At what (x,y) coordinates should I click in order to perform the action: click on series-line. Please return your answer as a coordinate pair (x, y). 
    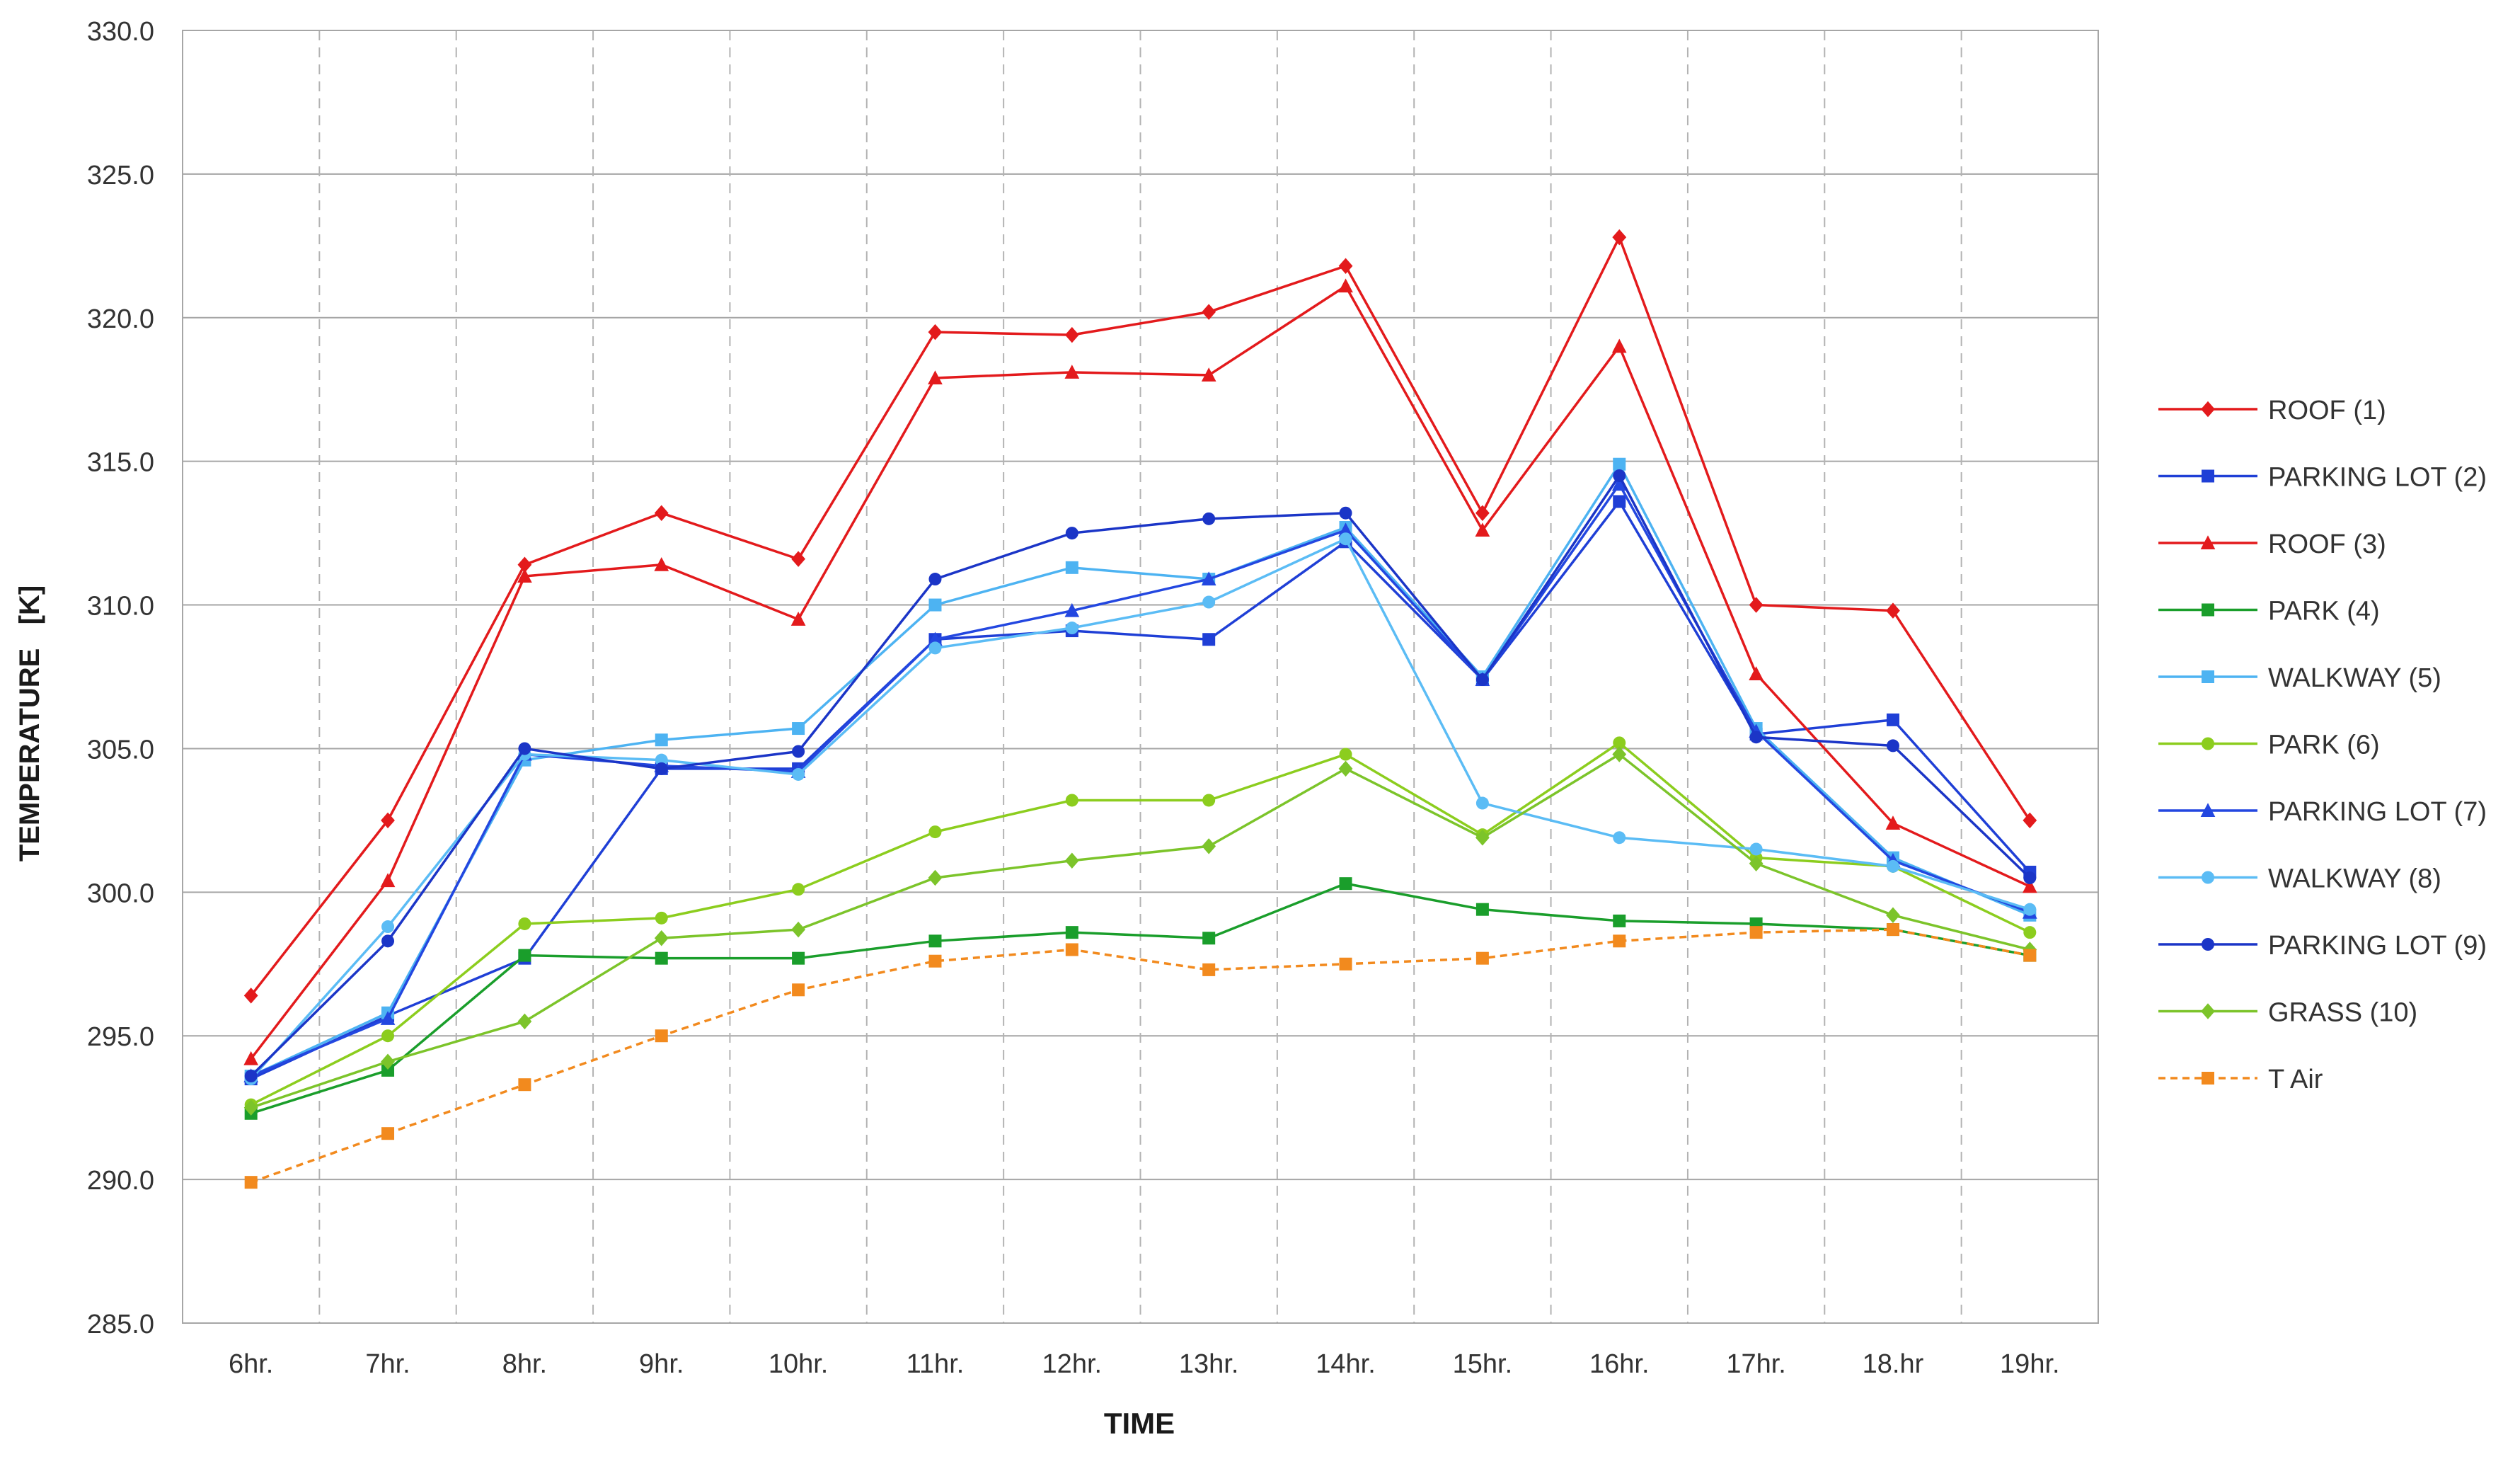
    Looking at the image, I should click on (1140, 998).